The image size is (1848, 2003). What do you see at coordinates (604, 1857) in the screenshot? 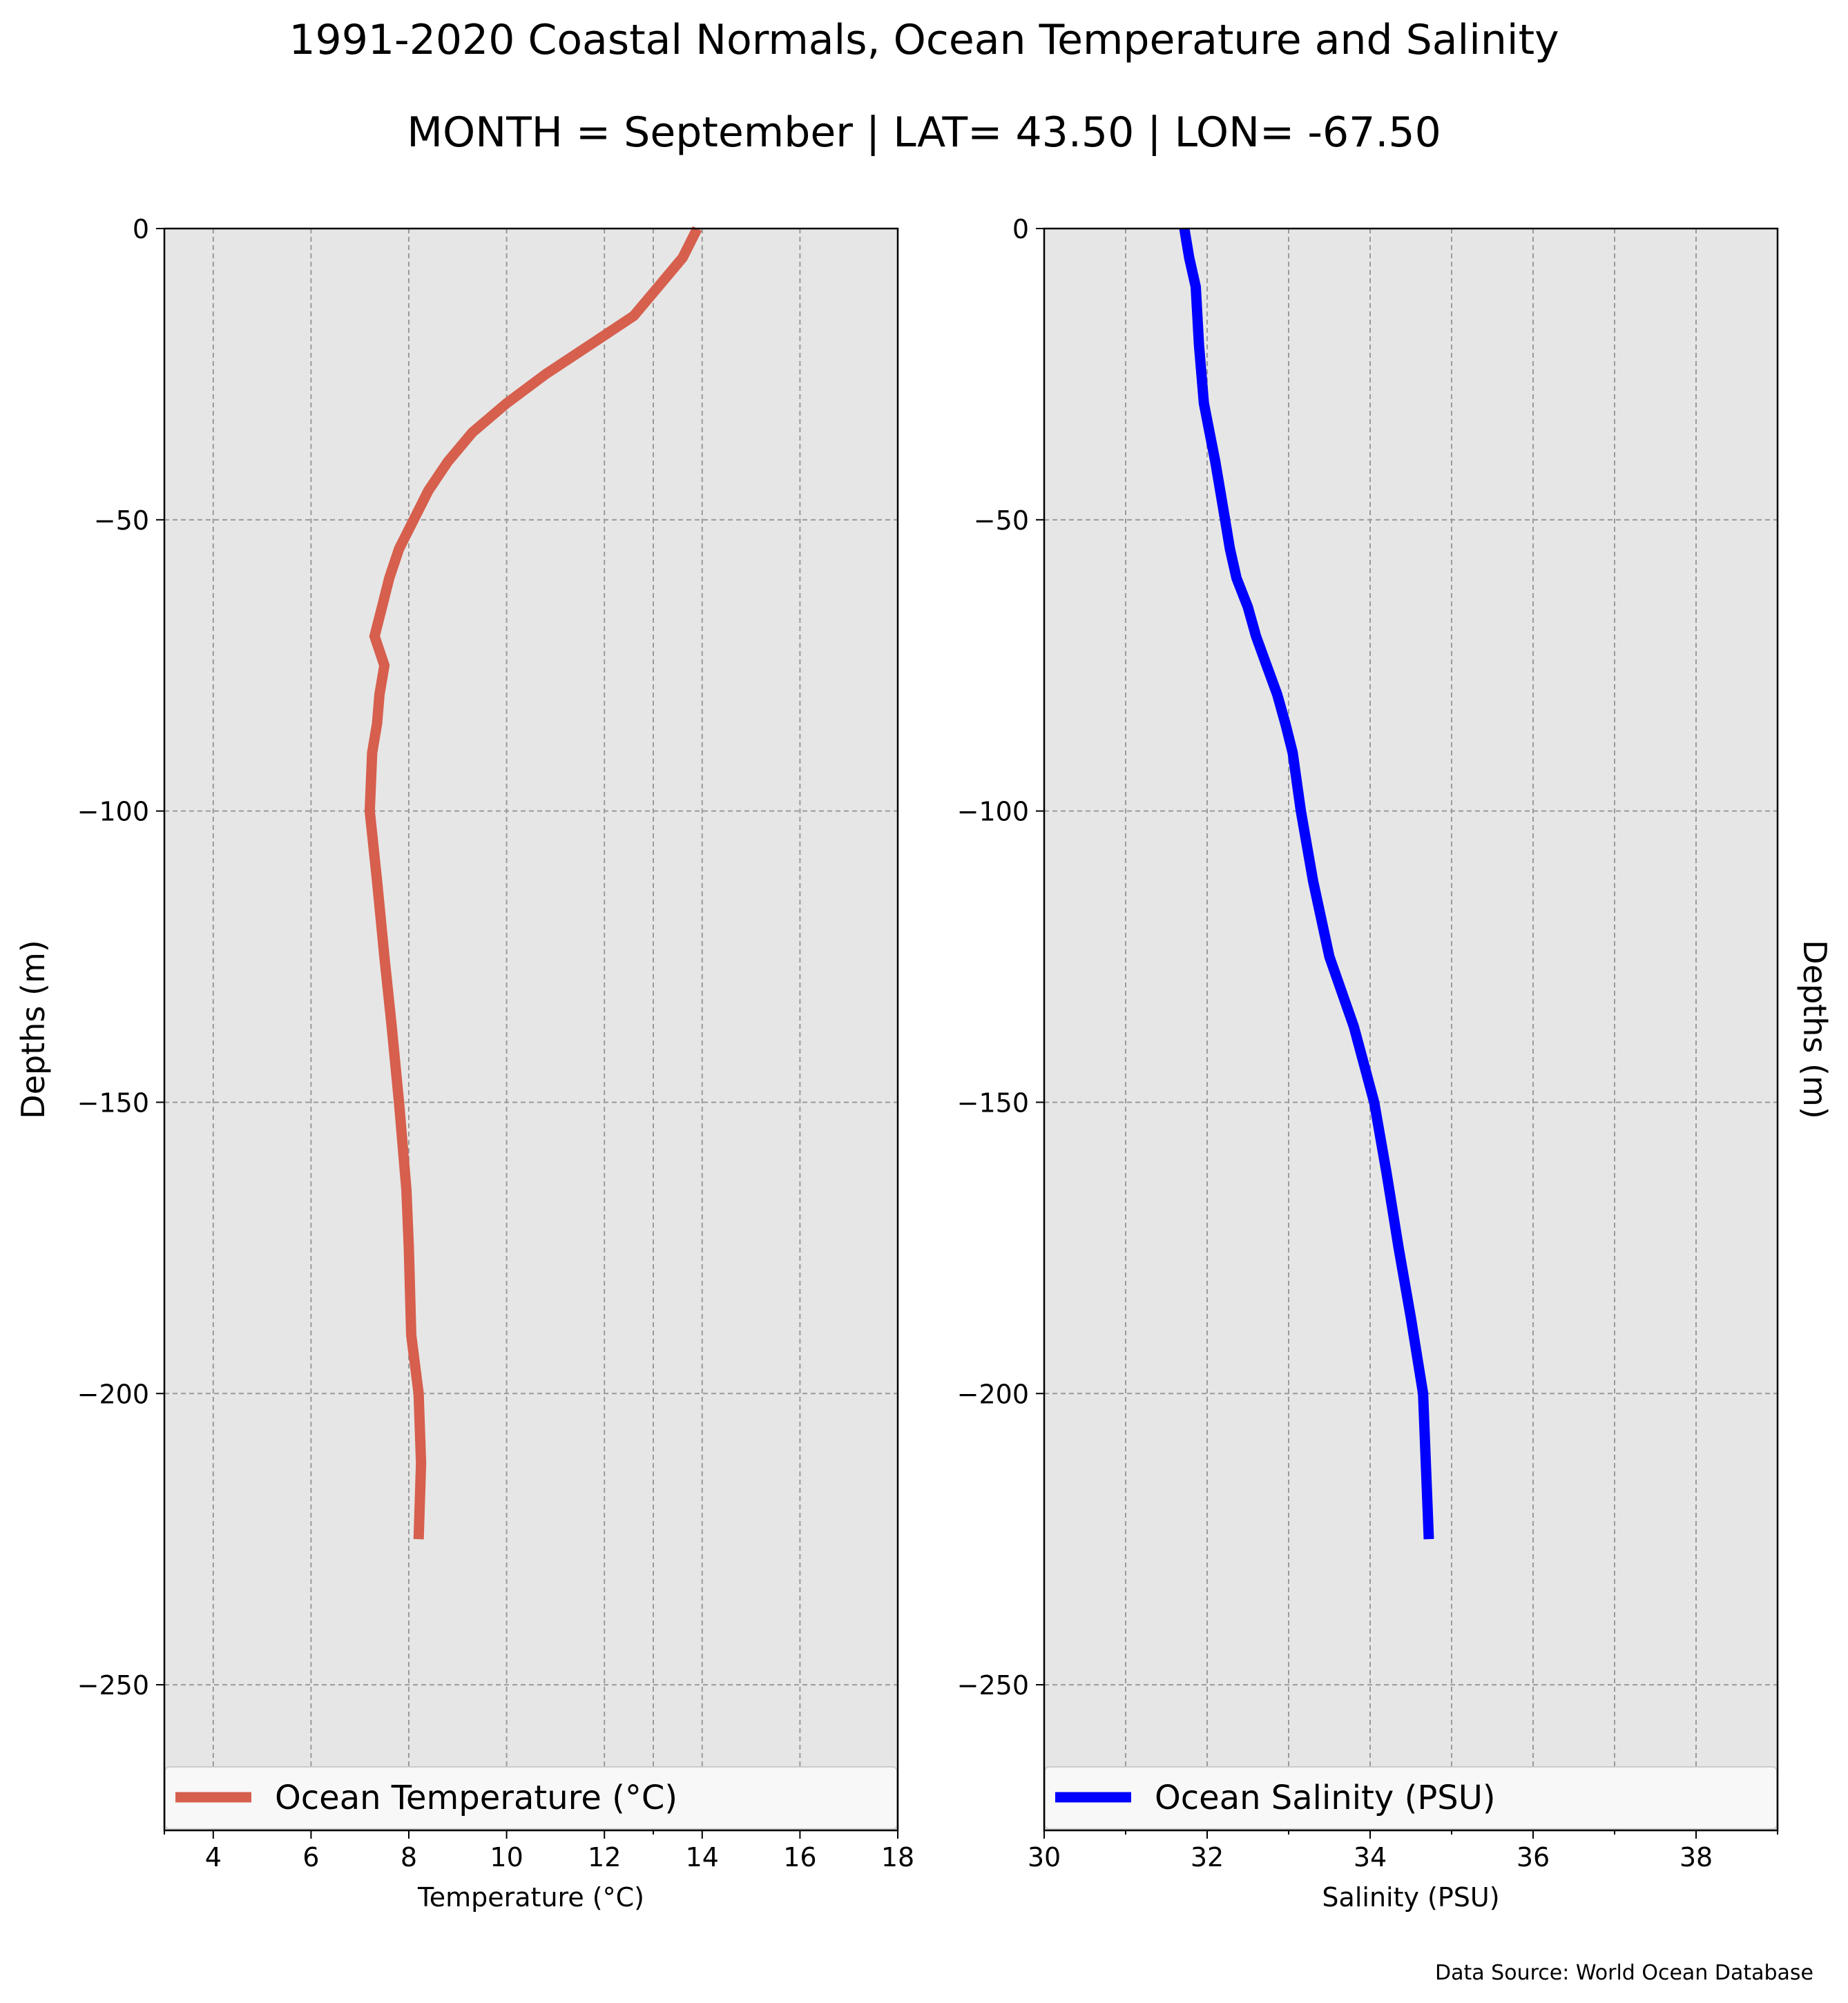
I see `x-tick-label: 12` at bounding box center [604, 1857].